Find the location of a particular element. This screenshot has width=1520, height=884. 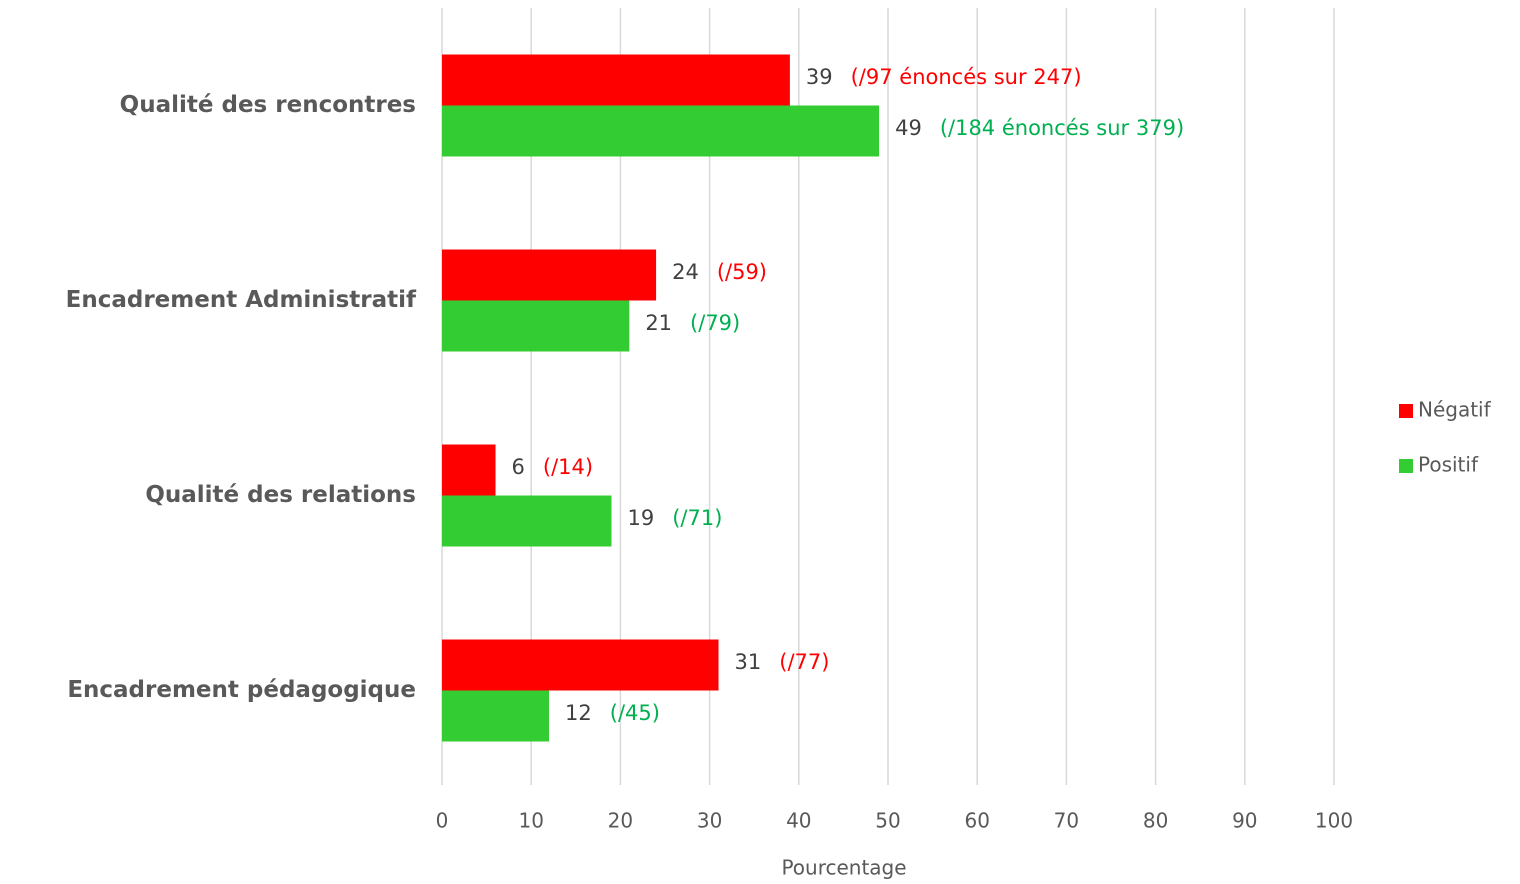

data-label: 31 is located at coordinates (748, 662).